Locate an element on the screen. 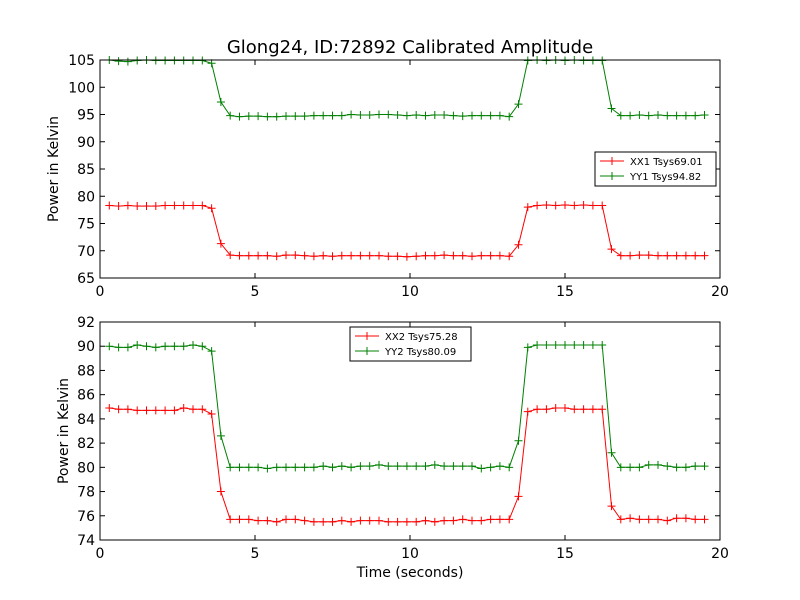 The image size is (800, 600). bottom-legend-marker is located at coordinates (367, 336).